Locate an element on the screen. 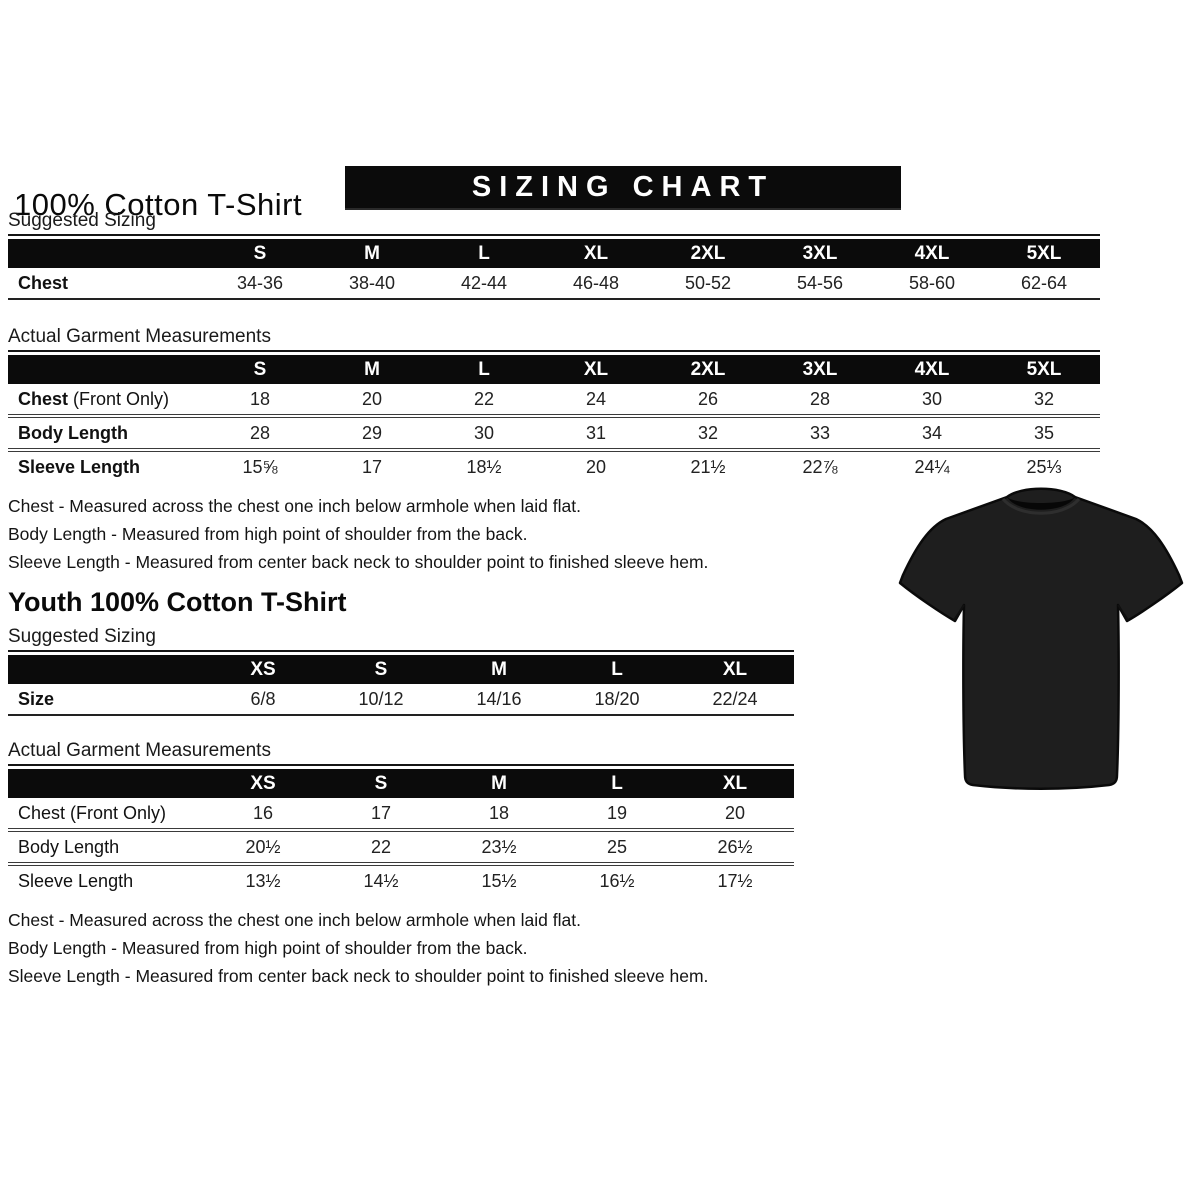 This screenshot has width=1200, height=1200. measurement-row: Sleeve Length 13½ 14½ 15½ 16½ 17½ is located at coordinates (401, 879).